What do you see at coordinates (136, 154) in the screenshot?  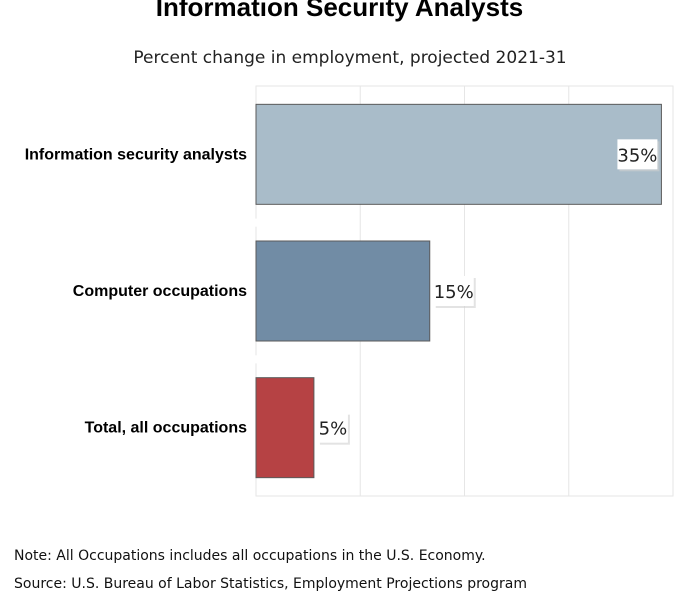 I see `category-label: Information security analysts` at bounding box center [136, 154].